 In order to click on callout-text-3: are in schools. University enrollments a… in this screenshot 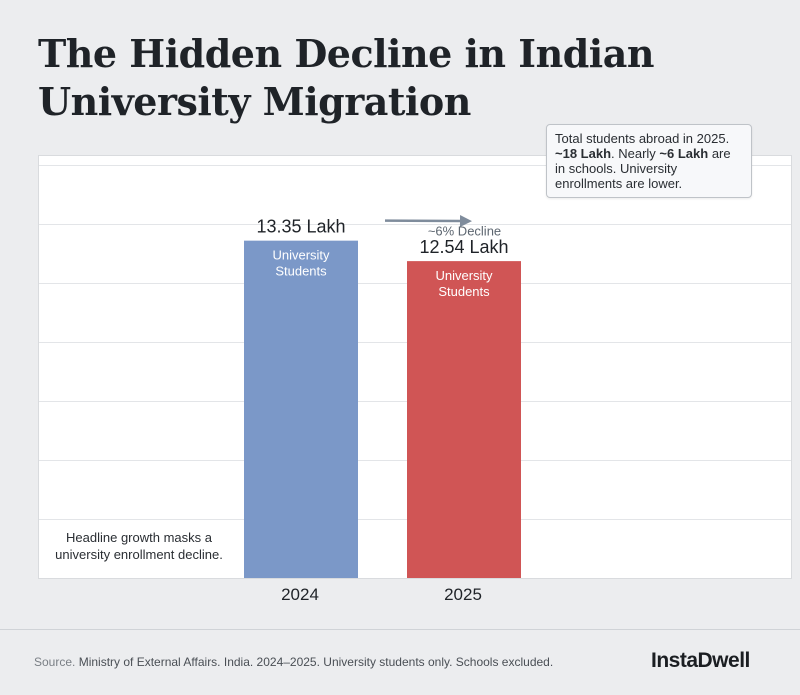, I will do `click(643, 168)`.